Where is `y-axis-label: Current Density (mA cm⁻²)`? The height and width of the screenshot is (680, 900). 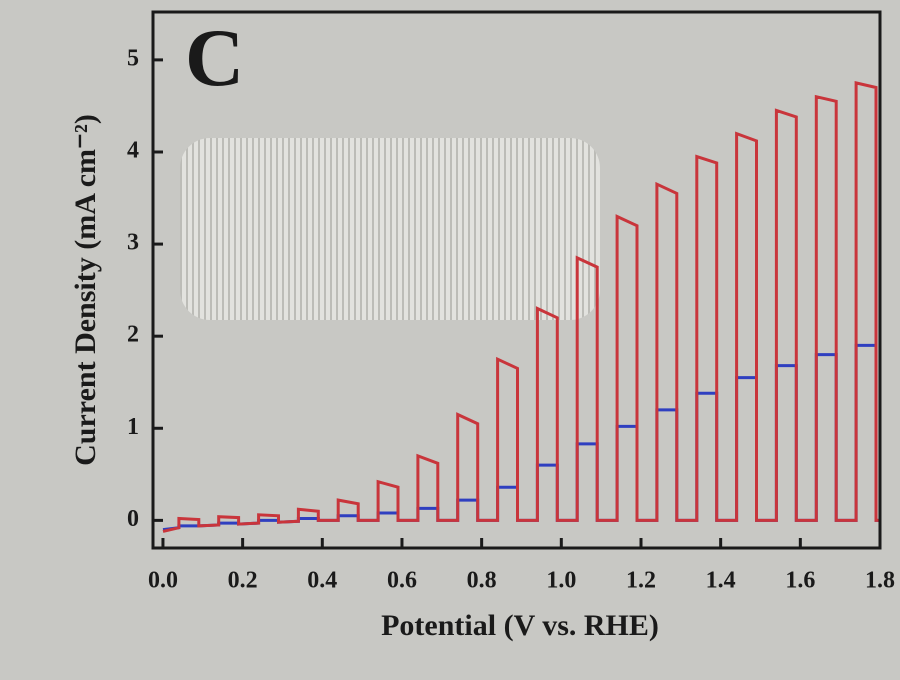 y-axis-label: Current Density (mA cm⁻²) is located at coordinates (85, 290).